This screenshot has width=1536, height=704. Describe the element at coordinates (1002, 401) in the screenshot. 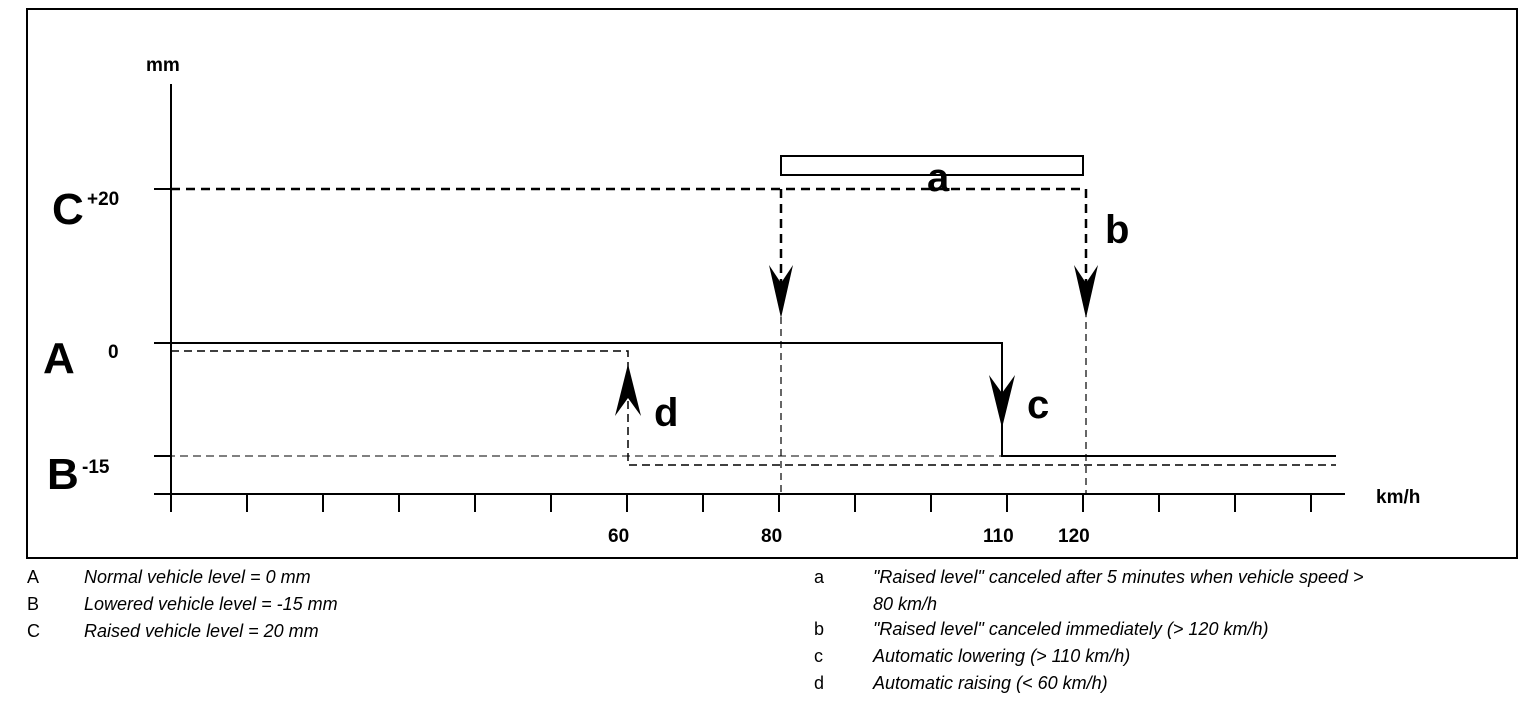

I see `arrow-down-110-icon` at that location.